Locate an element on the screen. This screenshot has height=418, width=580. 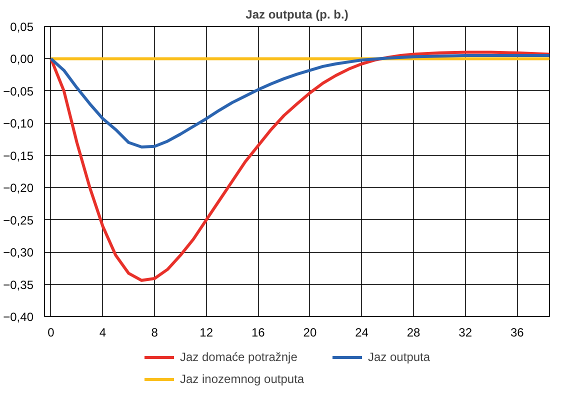
x-tick-label: 32 is located at coordinates (465, 333).